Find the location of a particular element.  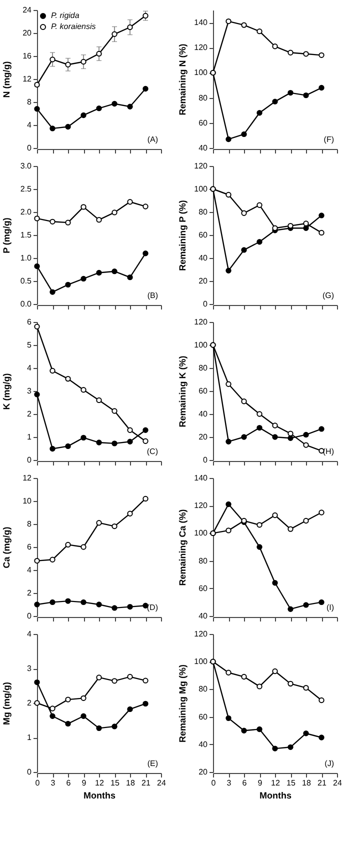

annotation: (E) is located at coordinates (152, 763).